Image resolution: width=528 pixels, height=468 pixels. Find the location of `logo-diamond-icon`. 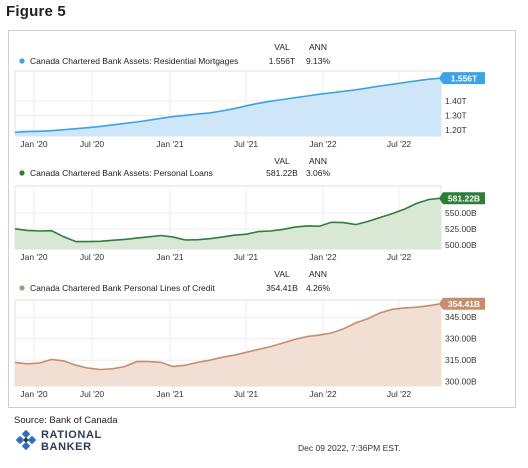

logo-diamond-icon is located at coordinates (26, 440).